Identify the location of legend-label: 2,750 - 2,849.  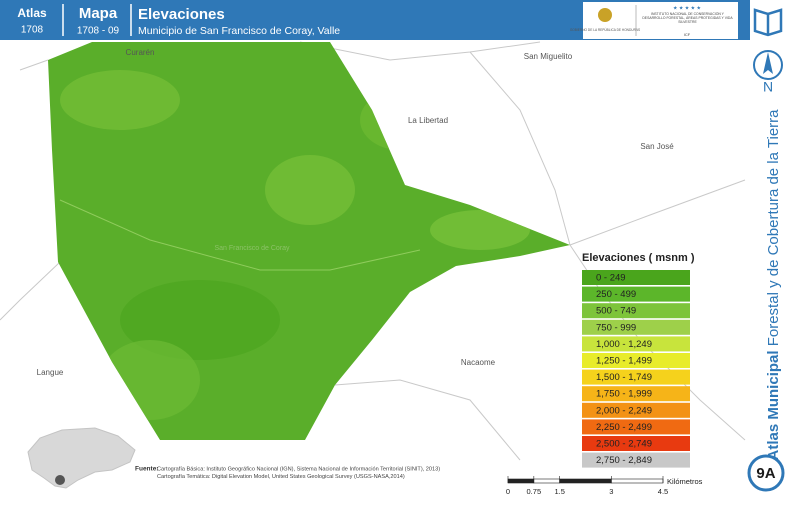
(624, 460).